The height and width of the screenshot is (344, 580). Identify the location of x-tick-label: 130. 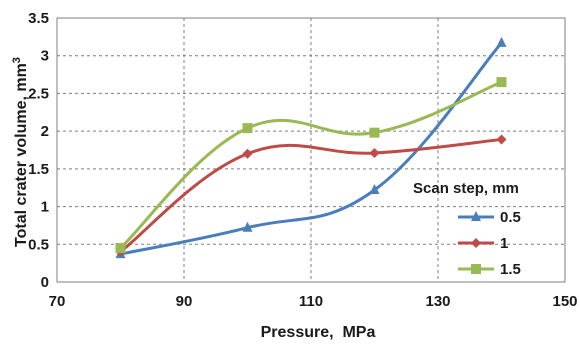
(437, 301).